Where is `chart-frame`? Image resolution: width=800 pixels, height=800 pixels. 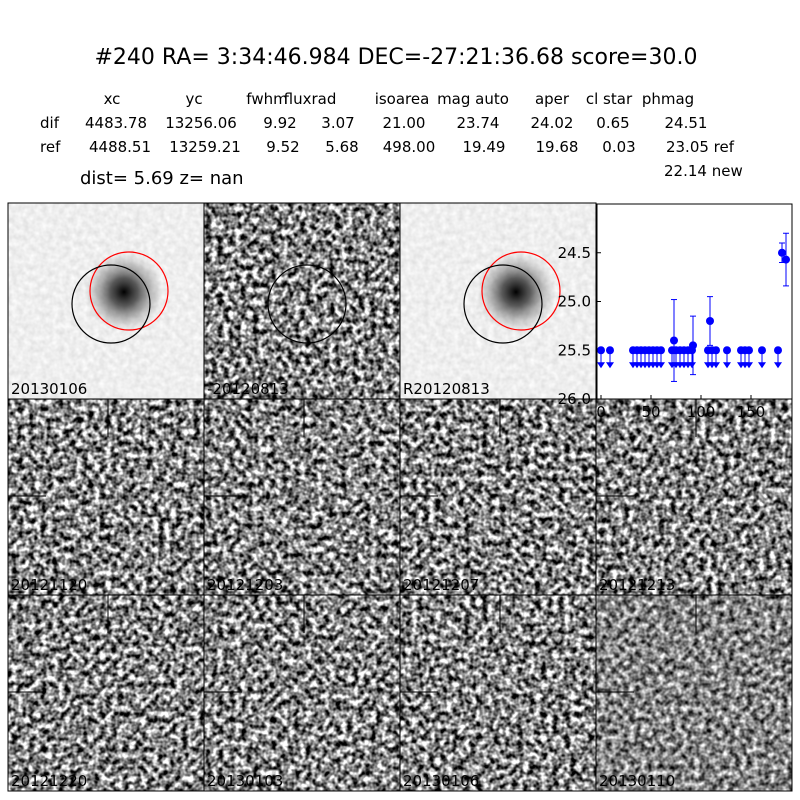 chart-frame is located at coordinates (694, 301).